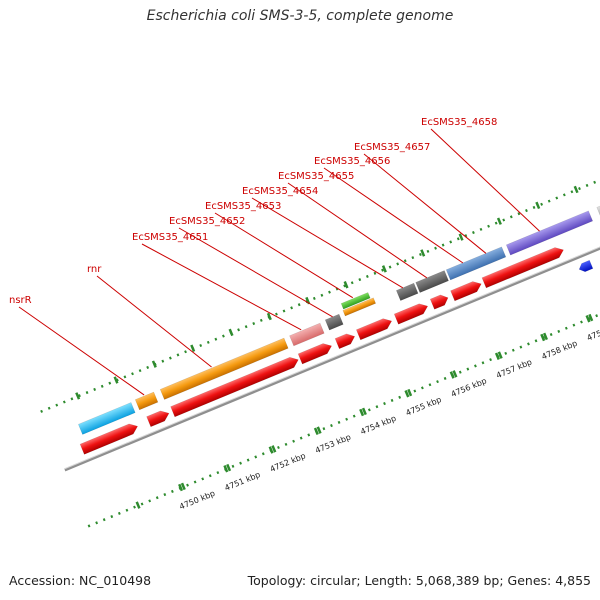 The width and height of the screenshot is (600, 600). I want to click on gene-label: rnr, so click(94, 269).